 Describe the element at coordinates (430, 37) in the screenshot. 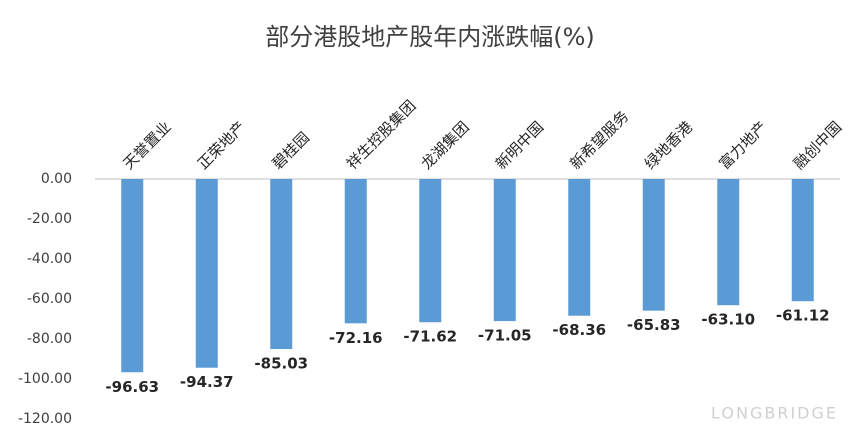

I see `chart-title: 部分港股地产股年内涨跌幅(%)` at that location.